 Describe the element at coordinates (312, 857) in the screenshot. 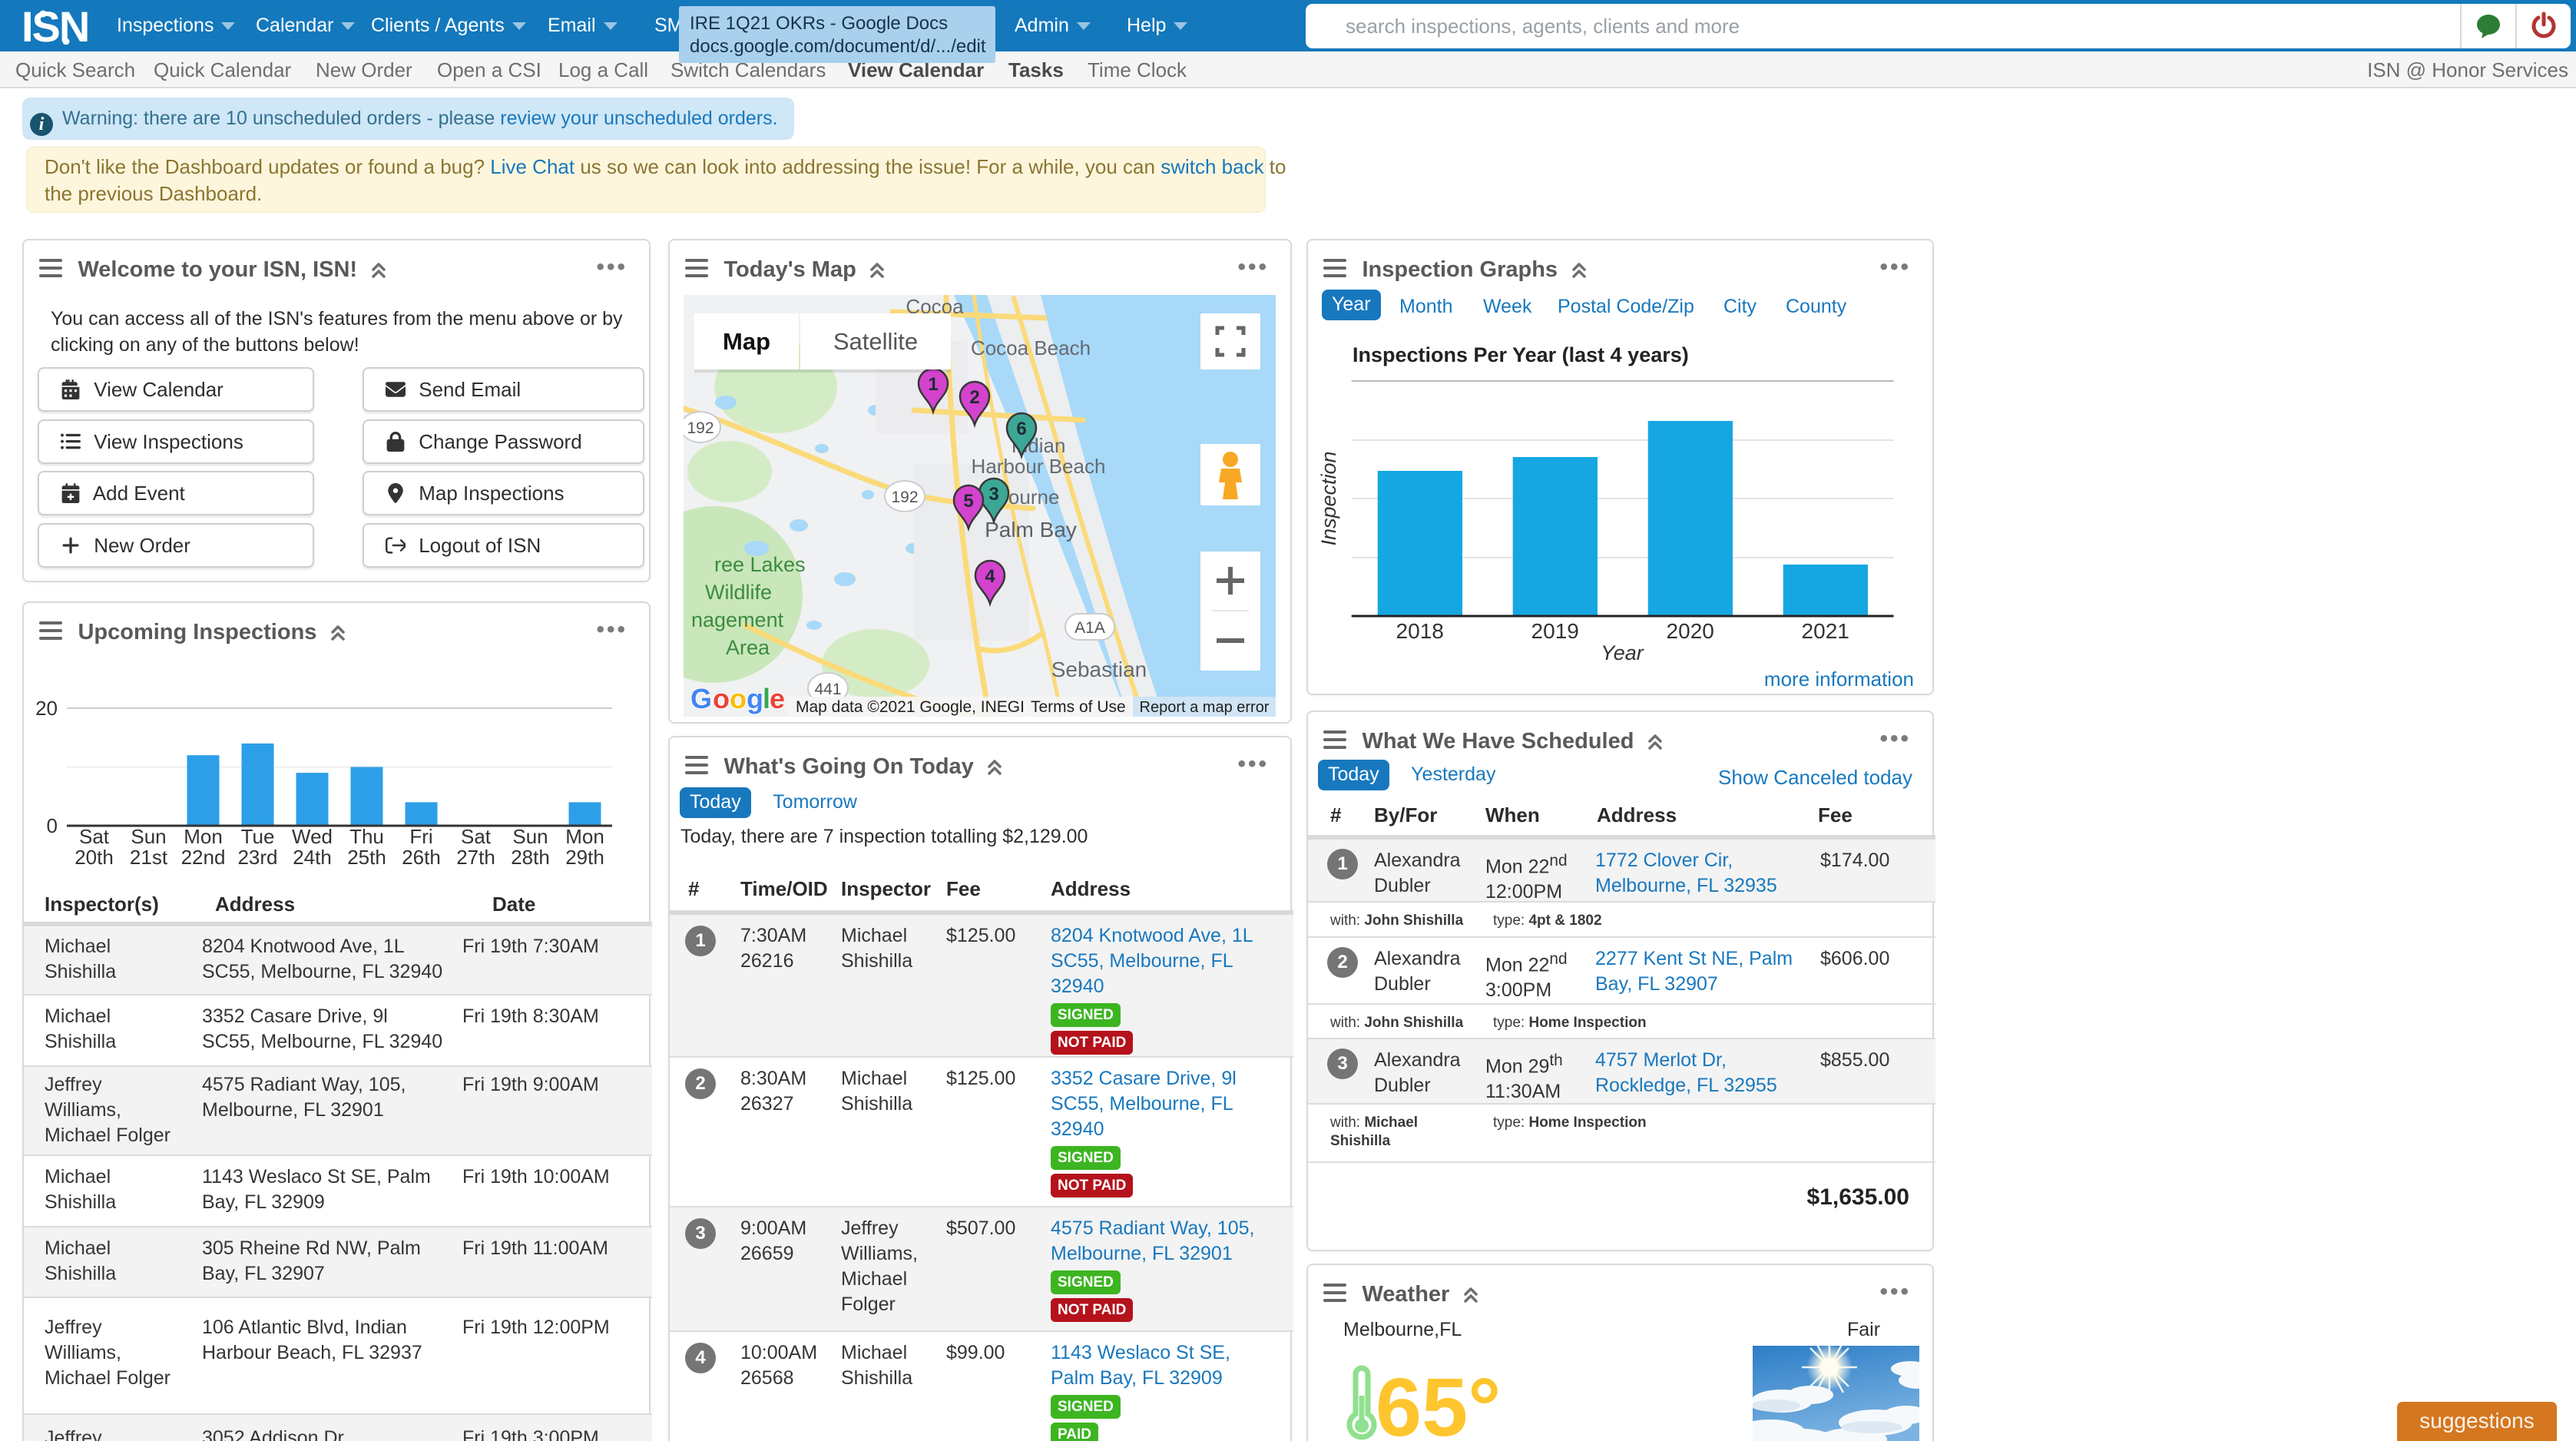

I see `svg-text: 24th` at that location.